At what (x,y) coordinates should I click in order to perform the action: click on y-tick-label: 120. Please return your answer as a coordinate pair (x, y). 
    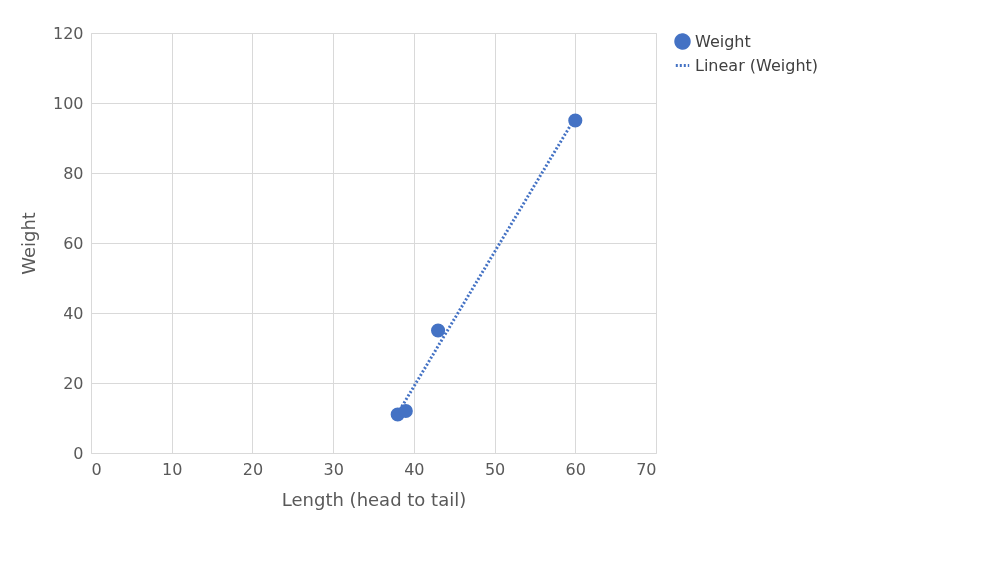
    Looking at the image, I should click on (68, 33).